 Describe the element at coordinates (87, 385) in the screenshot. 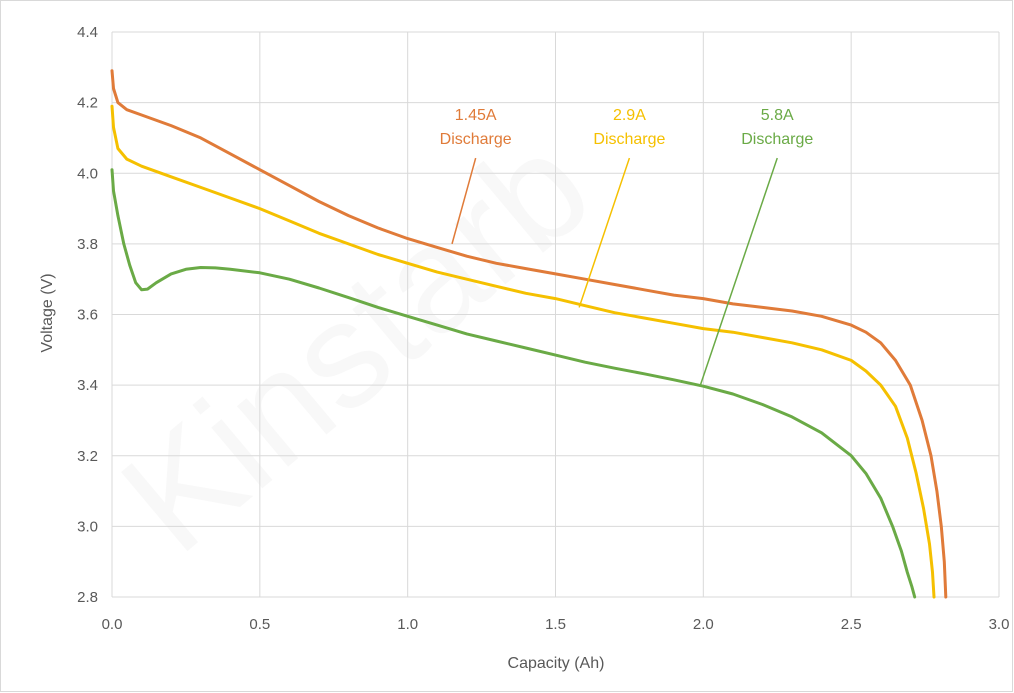

I see `y-tick-label: 3.4` at that location.